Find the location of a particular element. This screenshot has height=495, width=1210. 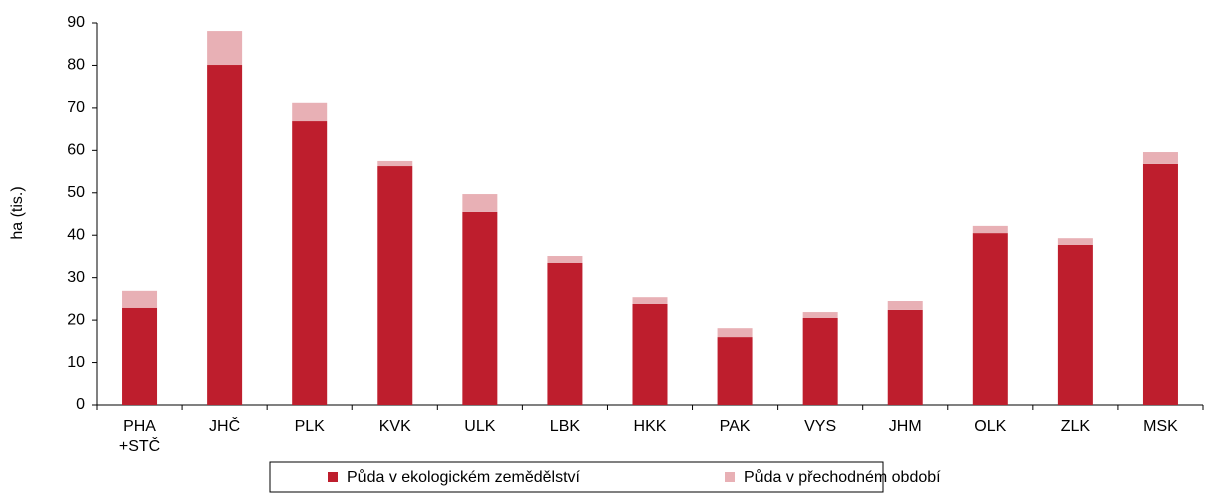

x-tick-label: PHA +STČ is located at coordinates (139, 436).